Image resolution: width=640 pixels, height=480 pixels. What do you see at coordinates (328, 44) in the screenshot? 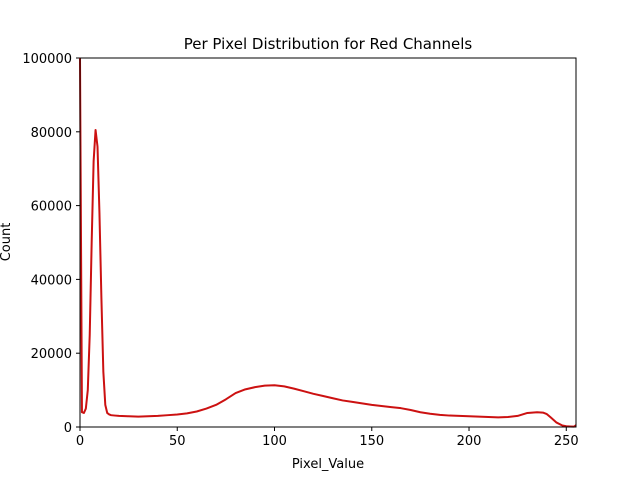
I see `chart-title: Per Pixel Distribution for Red Channels` at bounding box center [328, 44].